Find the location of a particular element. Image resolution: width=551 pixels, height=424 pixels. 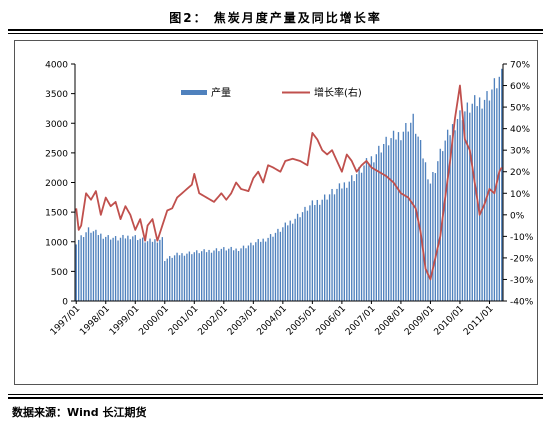

figure-title: 图2： 焦炭月度产量及同比增长率 is located at coordinates (275, 18).